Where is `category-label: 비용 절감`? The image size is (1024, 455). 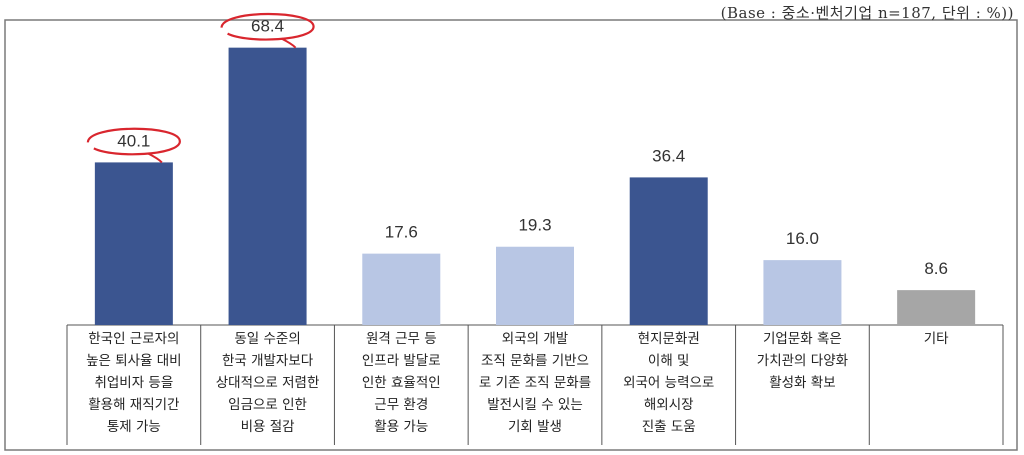
category-label: 비용 절감 is located at coordinates (268, 427).